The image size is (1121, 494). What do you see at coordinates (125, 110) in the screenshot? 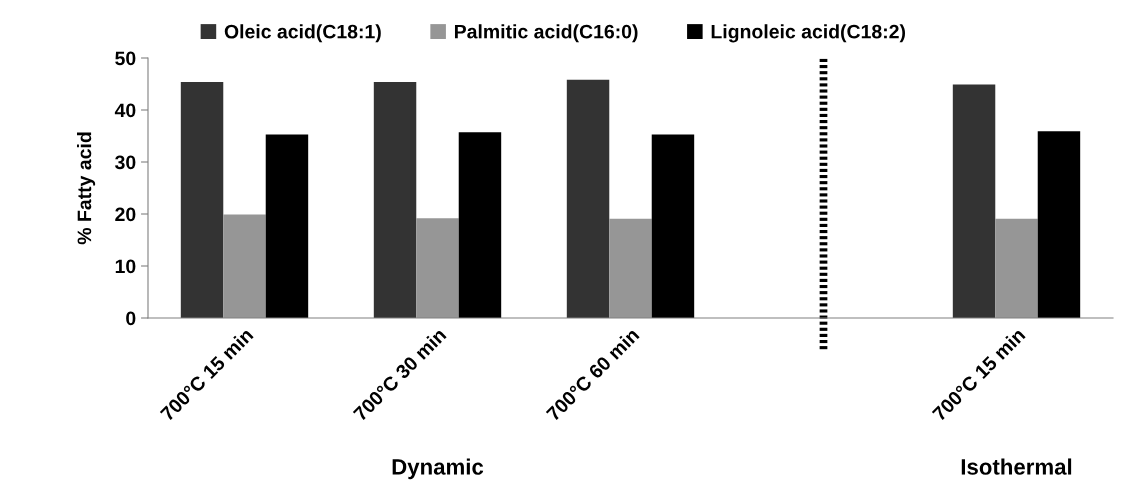
I see `y-tick-label: 40` at bounding box center [125, 110].